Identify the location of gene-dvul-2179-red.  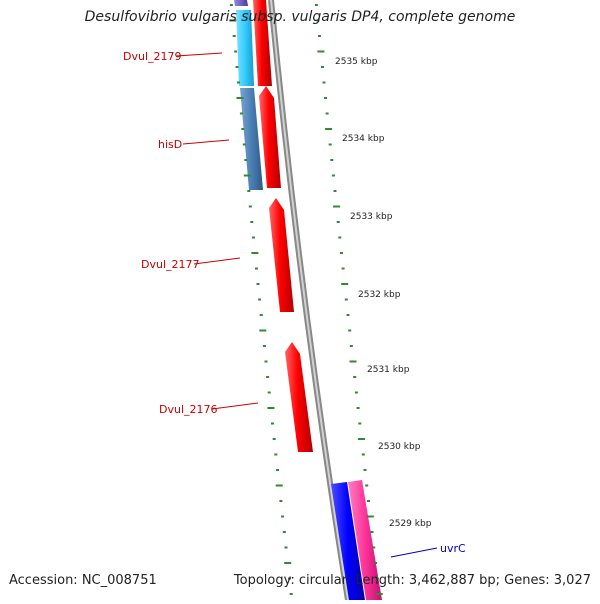
(262, 43).